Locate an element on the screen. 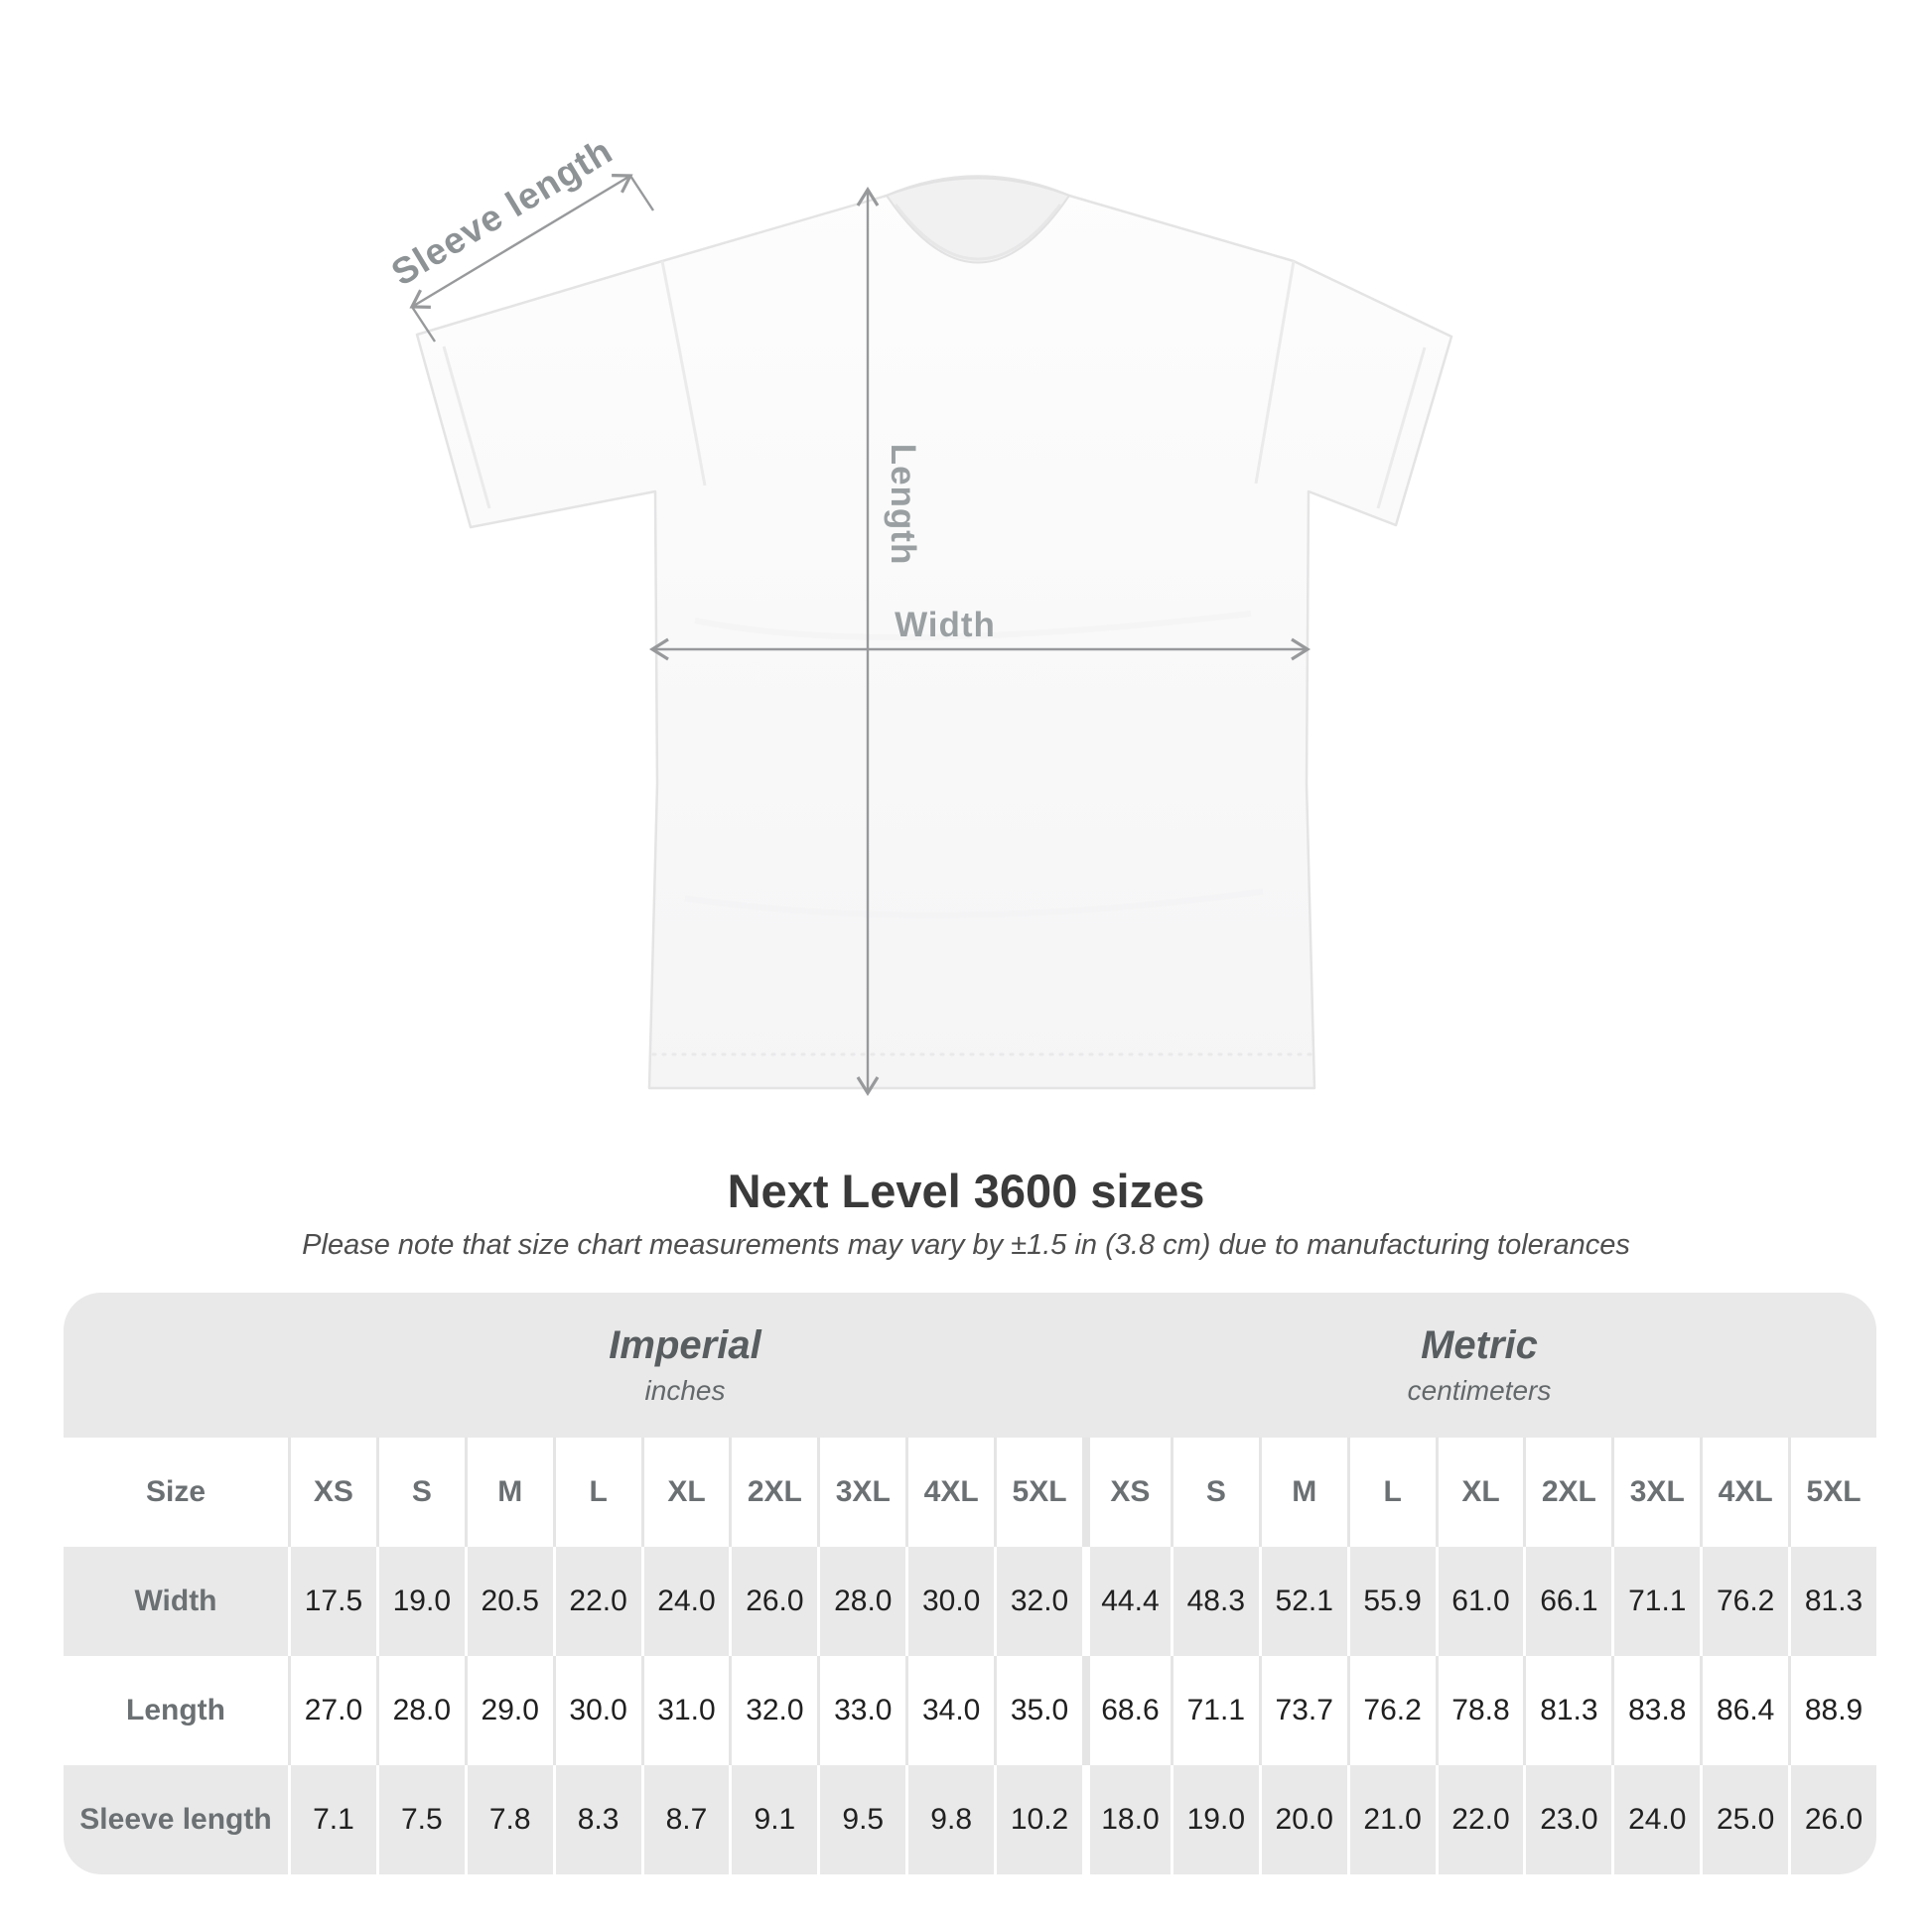  sleeve-length-arrow is located at coordinates (521, 241).